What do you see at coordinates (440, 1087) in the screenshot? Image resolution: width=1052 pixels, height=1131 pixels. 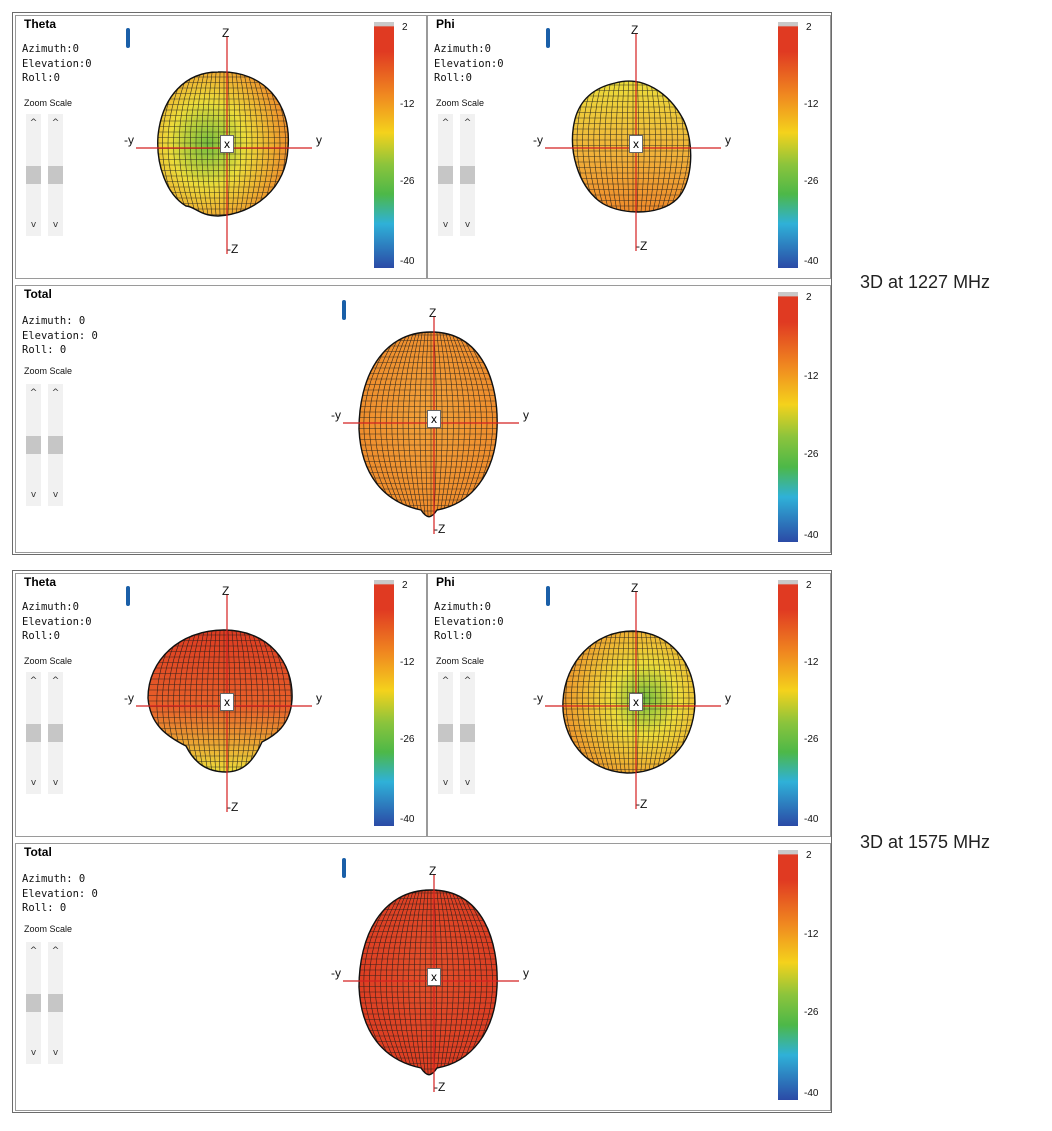 I see `axis-label-neg-z: -Z` at bounding box center [440, 1087].